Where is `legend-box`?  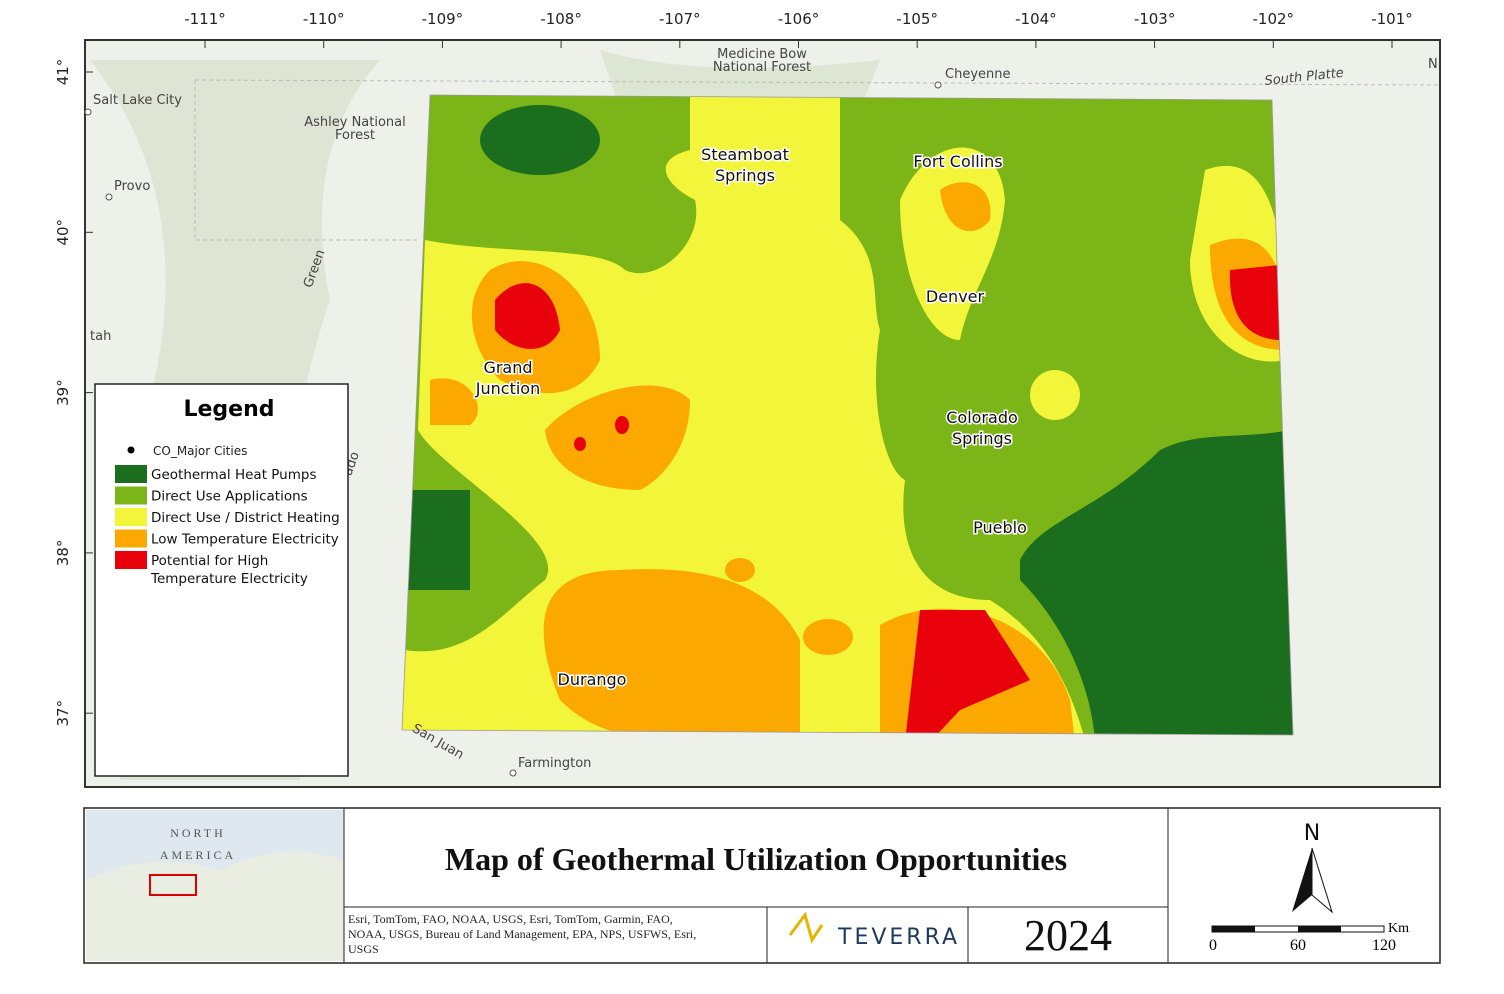
legend-box is located at coordinates (221, 580).